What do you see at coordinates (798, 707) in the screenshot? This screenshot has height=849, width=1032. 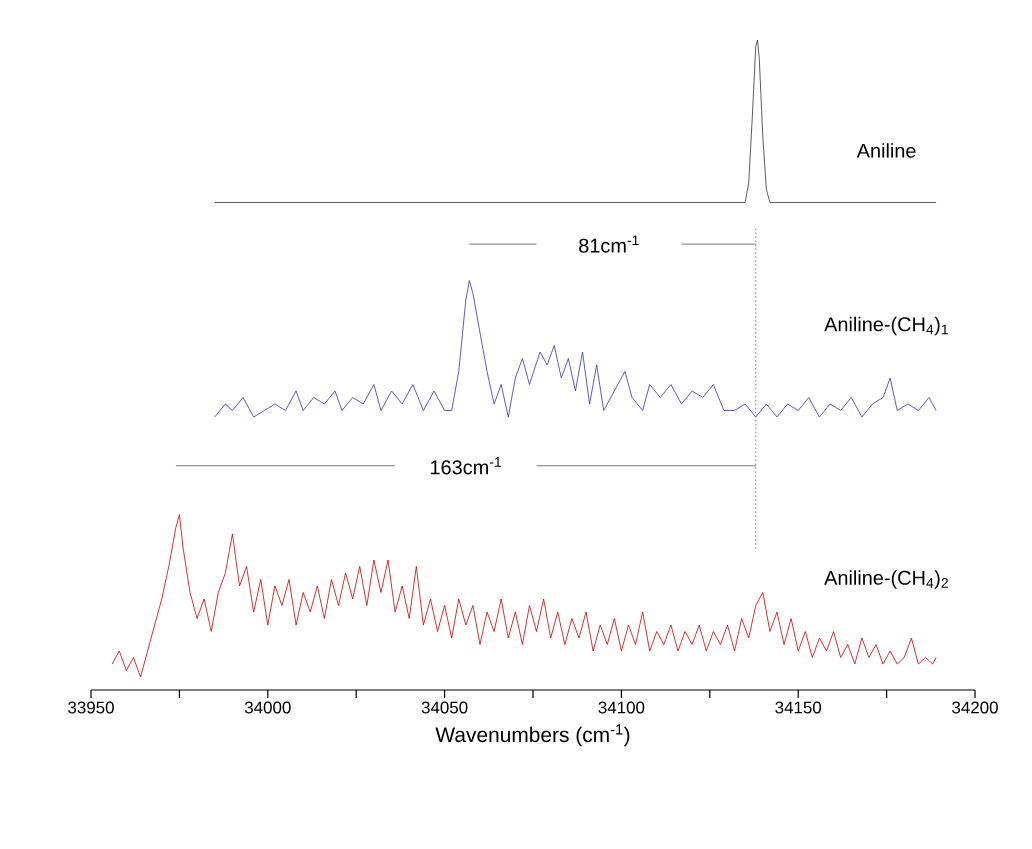 I see `x-tick-label: 34150` at bounding box center [798, 707].